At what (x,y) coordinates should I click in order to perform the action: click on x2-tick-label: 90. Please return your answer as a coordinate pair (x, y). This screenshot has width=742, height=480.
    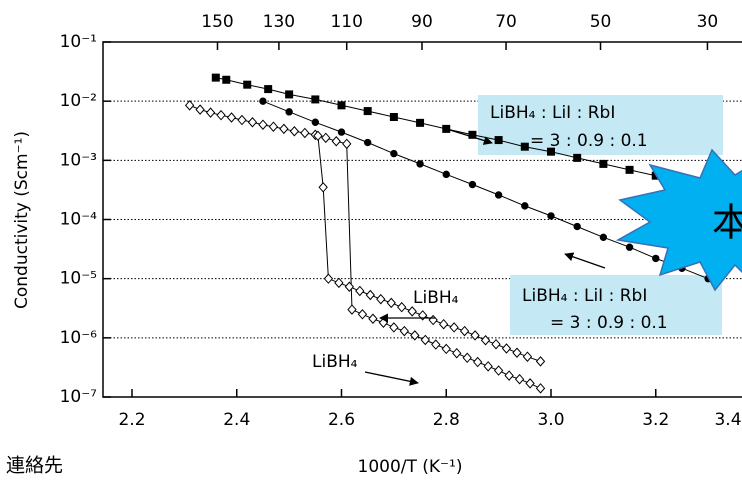
    Looking at the image, I should click on (422, 22).